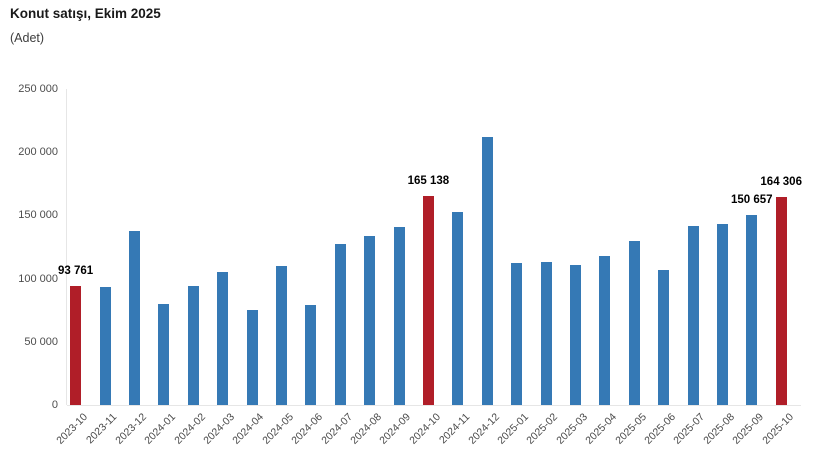  Describe the element at coordinates (455, 429) in the screenshot. I see `x-tick-label-2024-11: 2024-11` at that location.